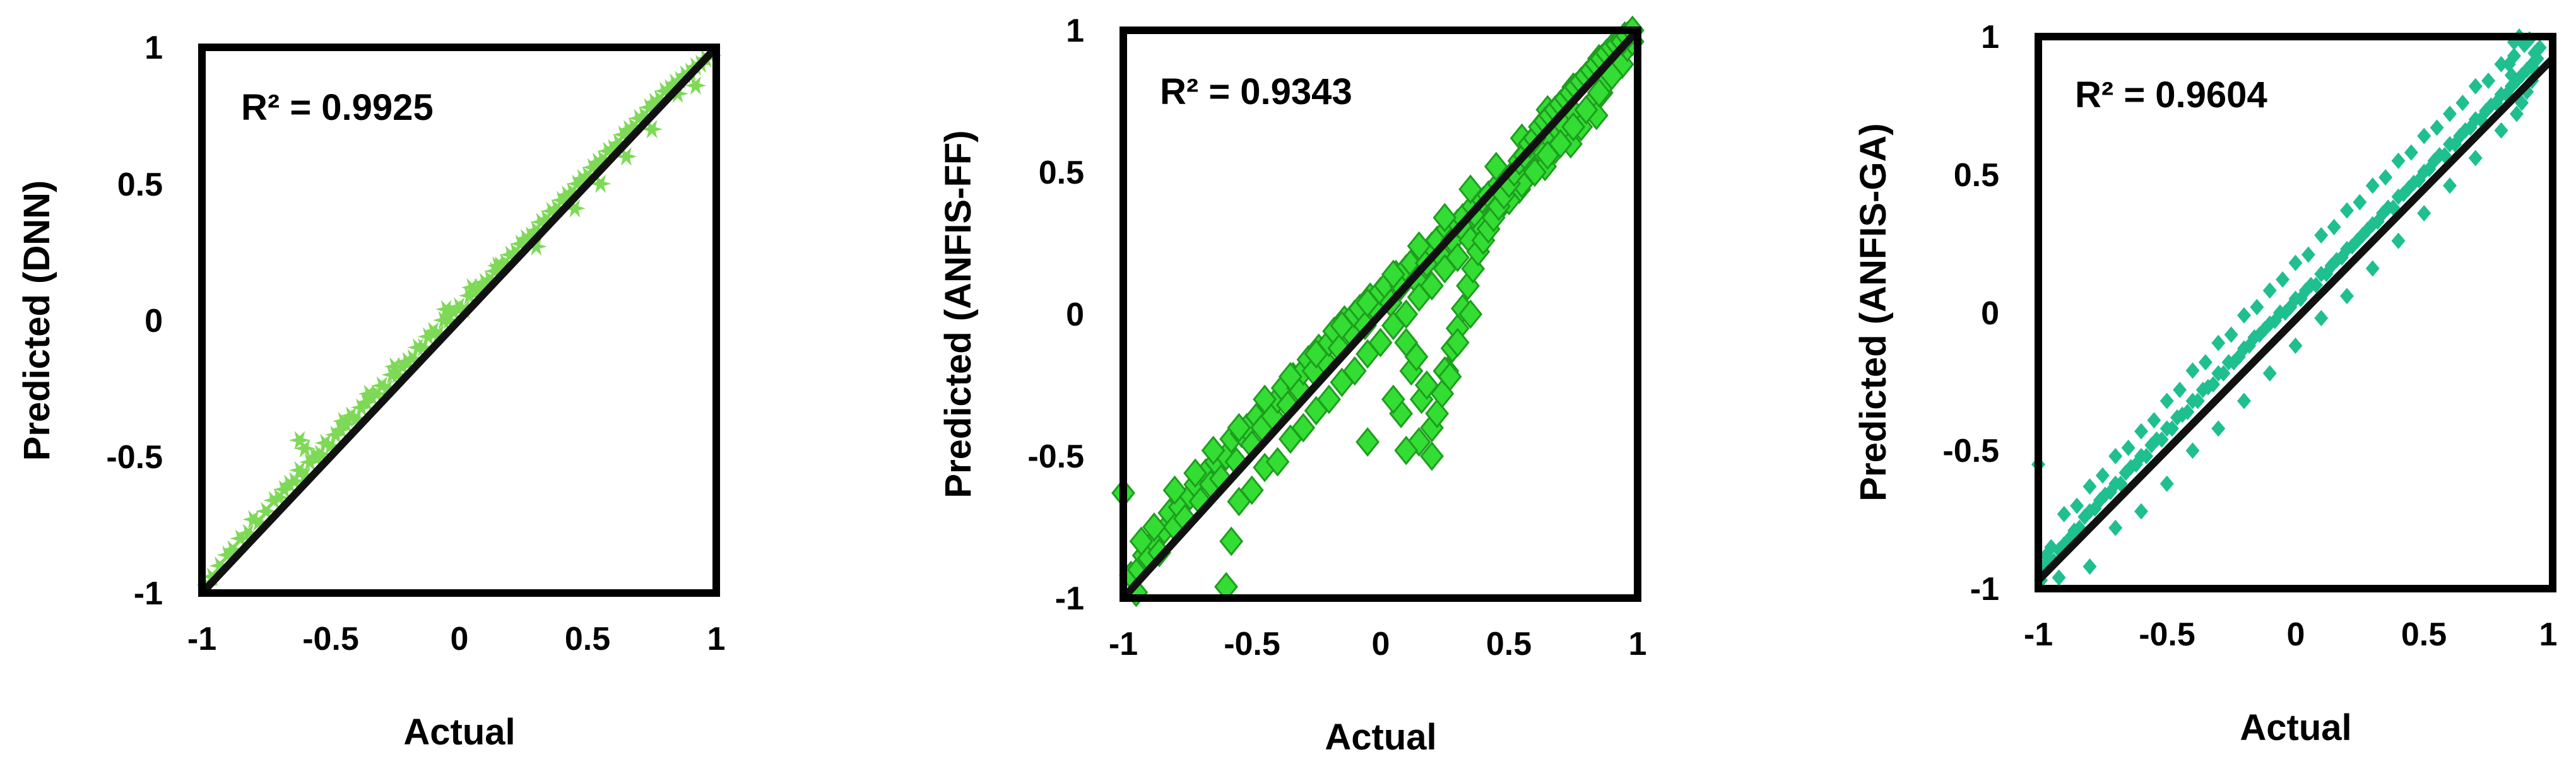 The height and width of the screenshot is (776, 2576). I want to click on plot-frame-dnn, so click(459, 320).